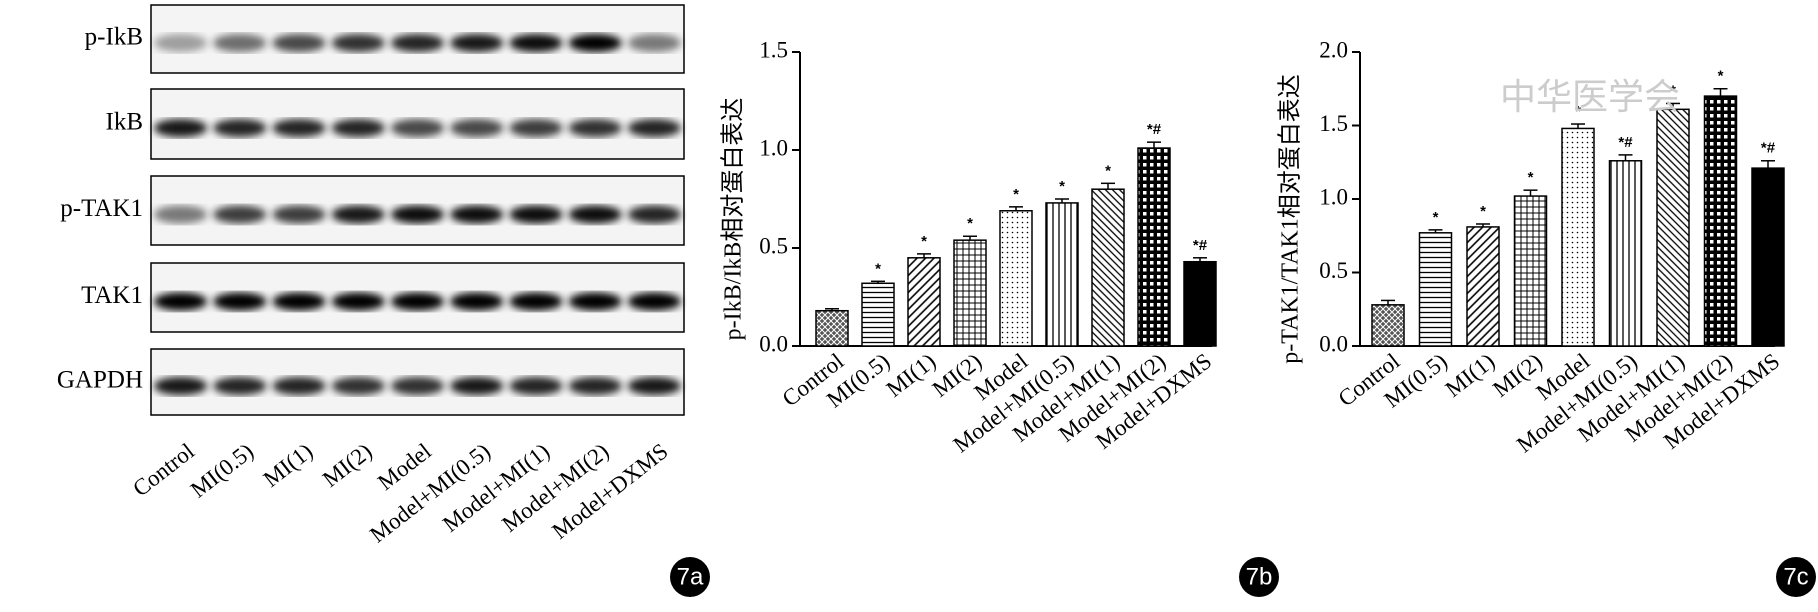 The image size is (1818, 612). What do you see at coordinates (114, 37) in the screenshot?
I see `row-label: p-IkB` at bounding box center [114, 37].